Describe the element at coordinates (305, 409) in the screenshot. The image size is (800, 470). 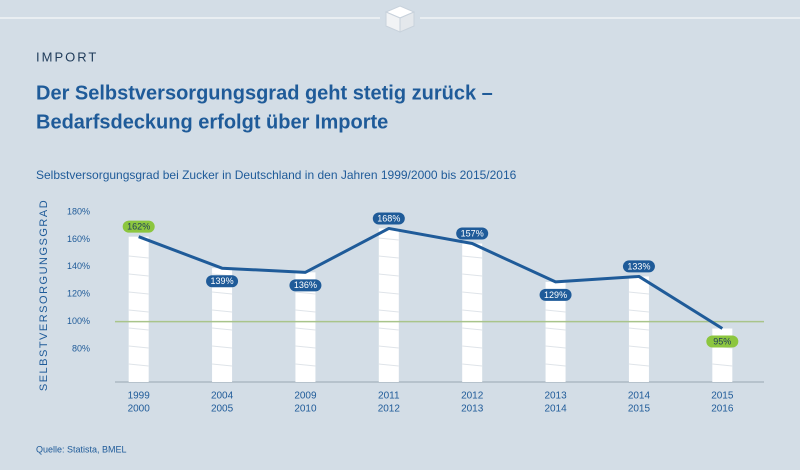
I see `x-tick-label: 2010` at that location.